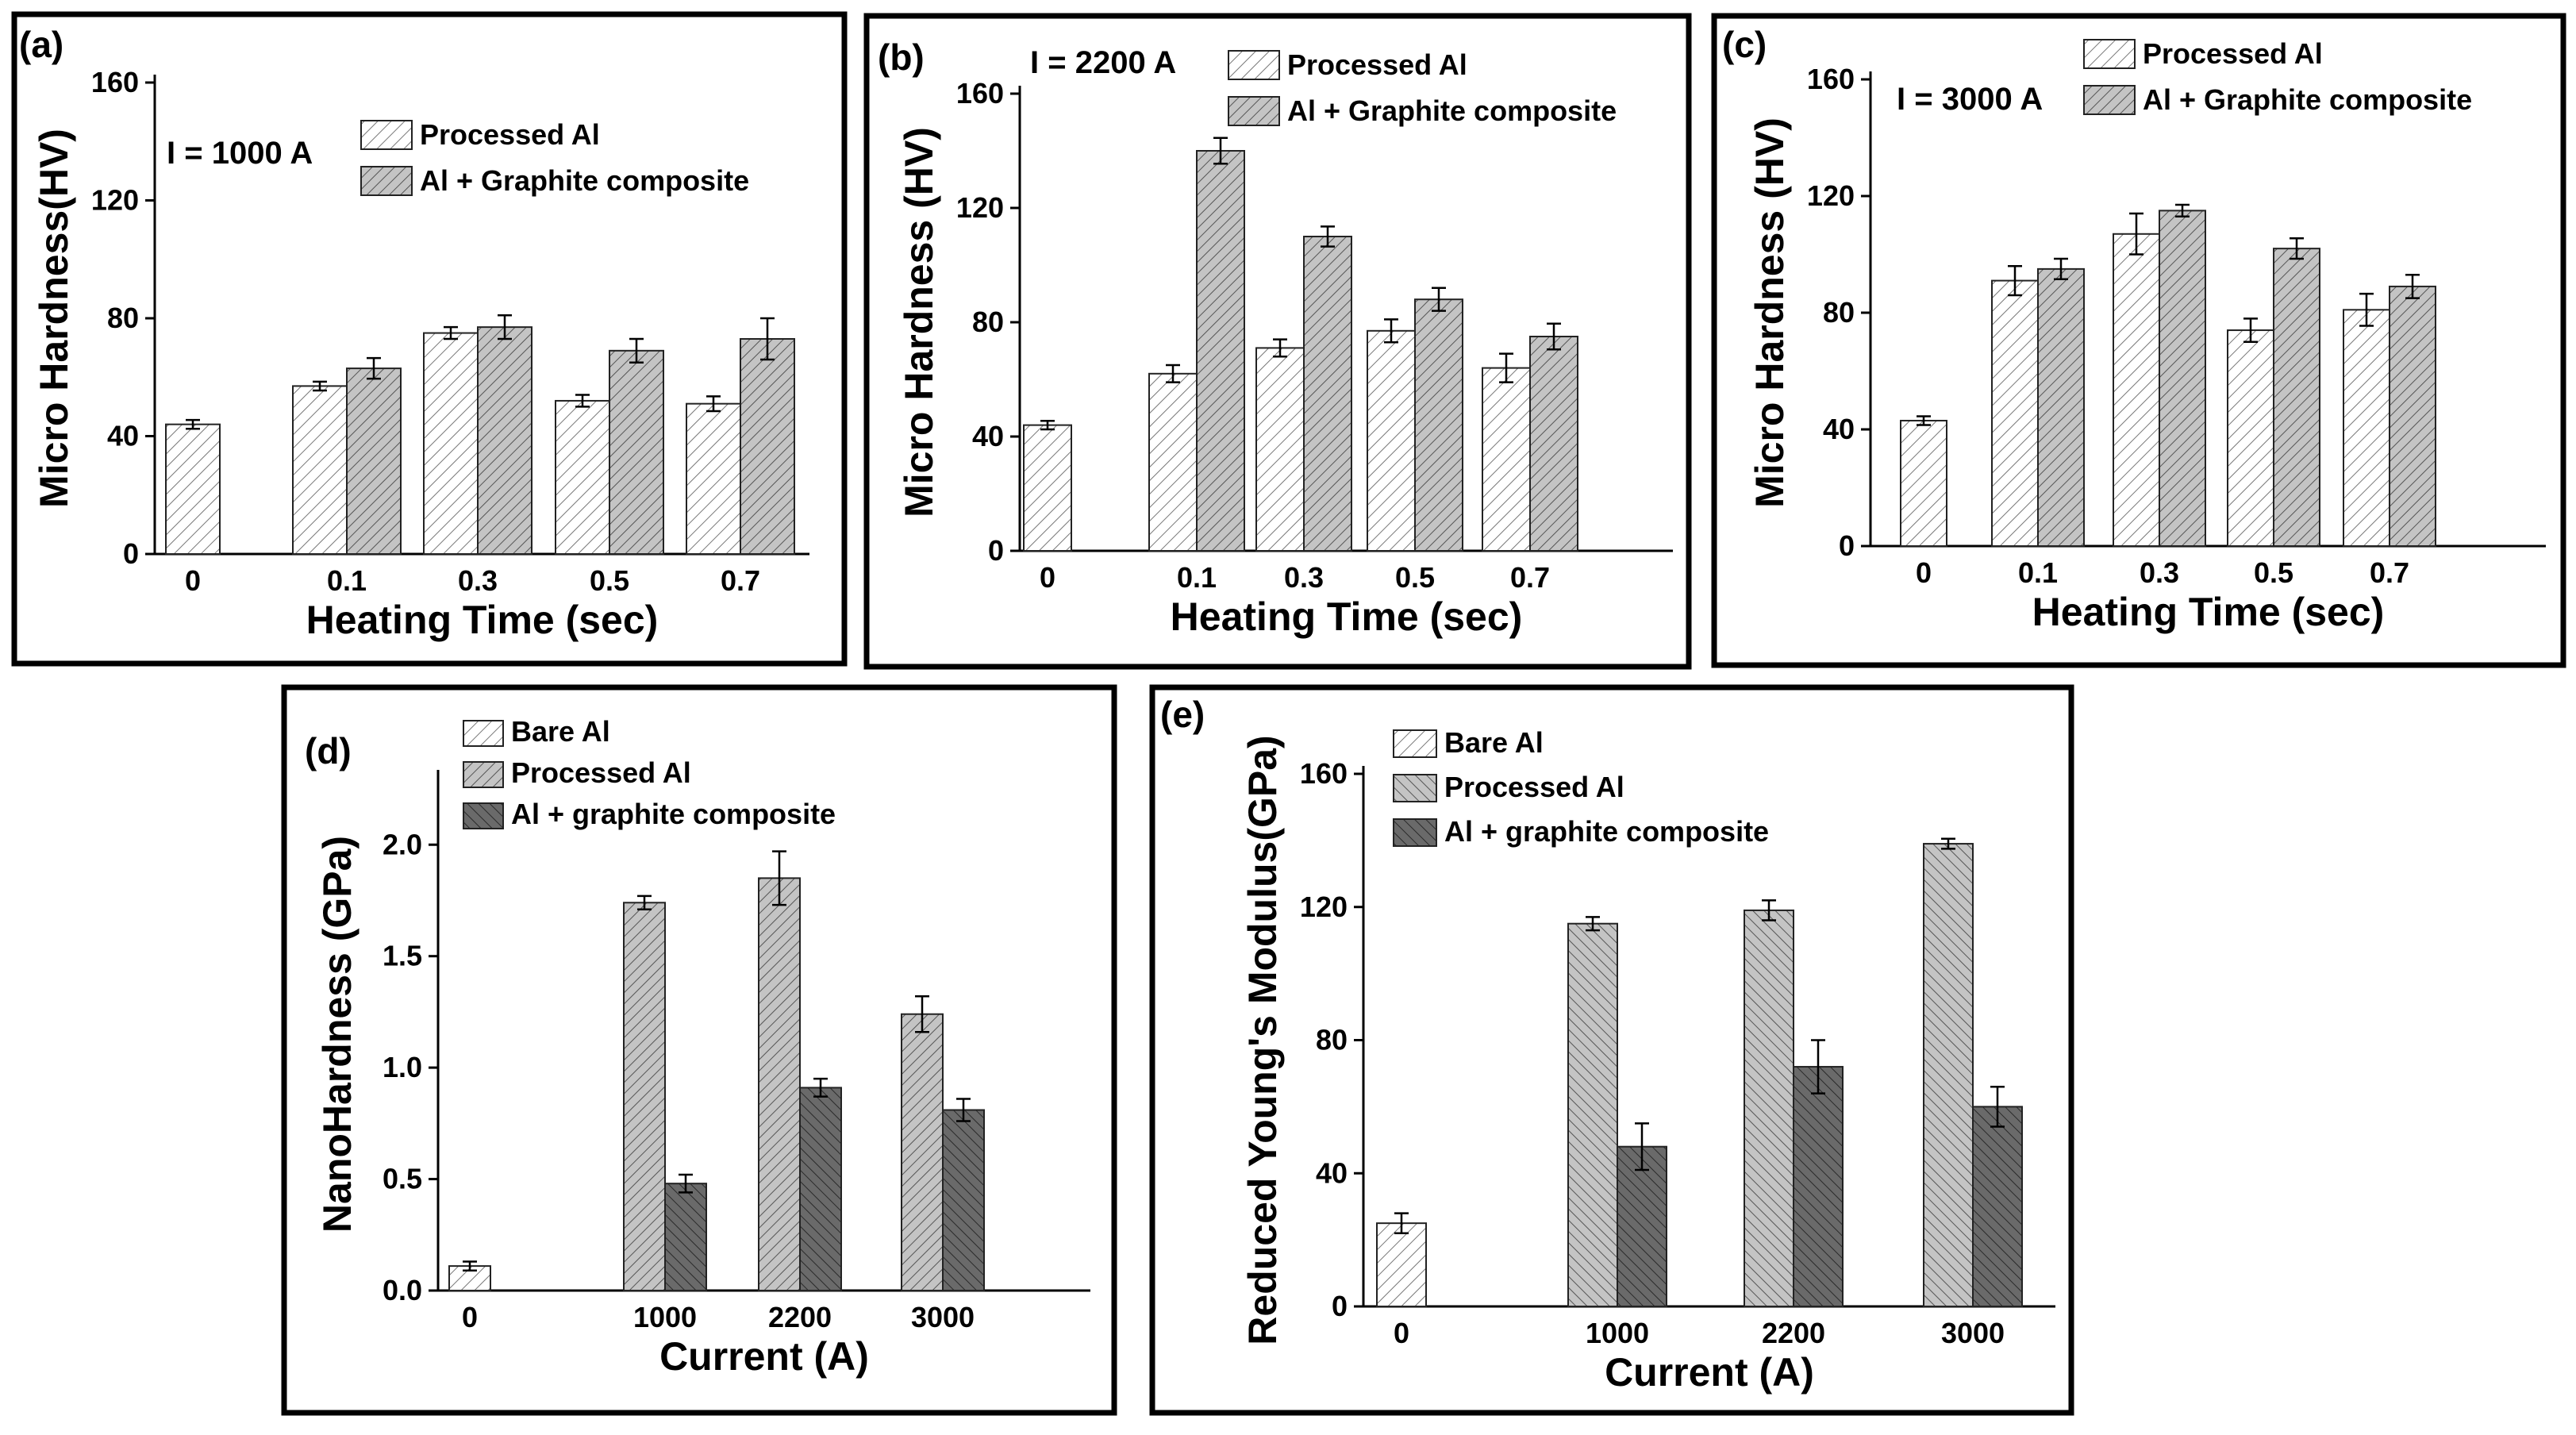 This screenshot has height=1435, width=2576. I want to click on legend-label: Bare Al, so click(1494, 743).